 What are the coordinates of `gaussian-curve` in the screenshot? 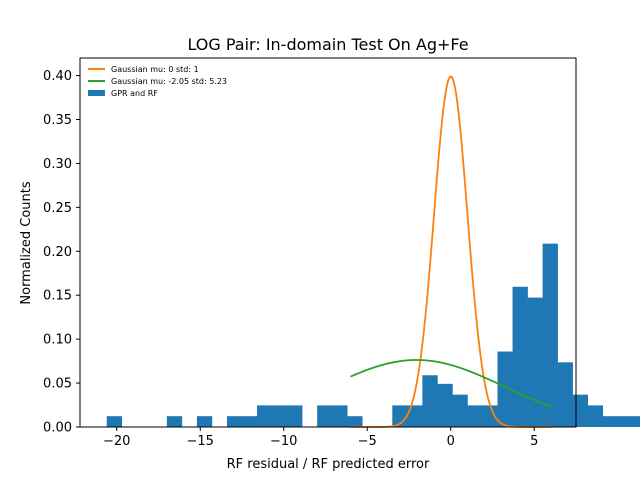 It's located at (451, 383).